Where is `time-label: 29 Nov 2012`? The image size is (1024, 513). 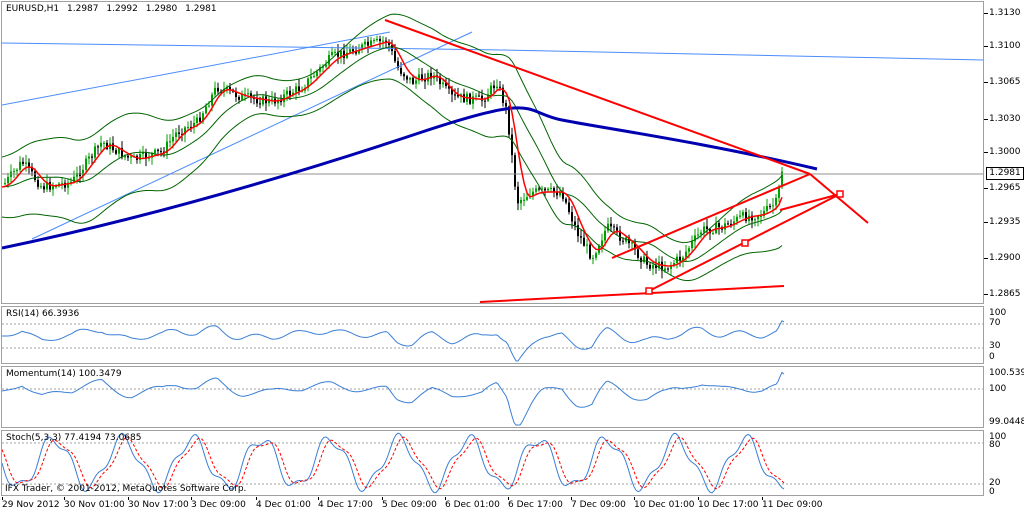
time-label: 29 Nov 2012 is located at coordinates (31, 505).